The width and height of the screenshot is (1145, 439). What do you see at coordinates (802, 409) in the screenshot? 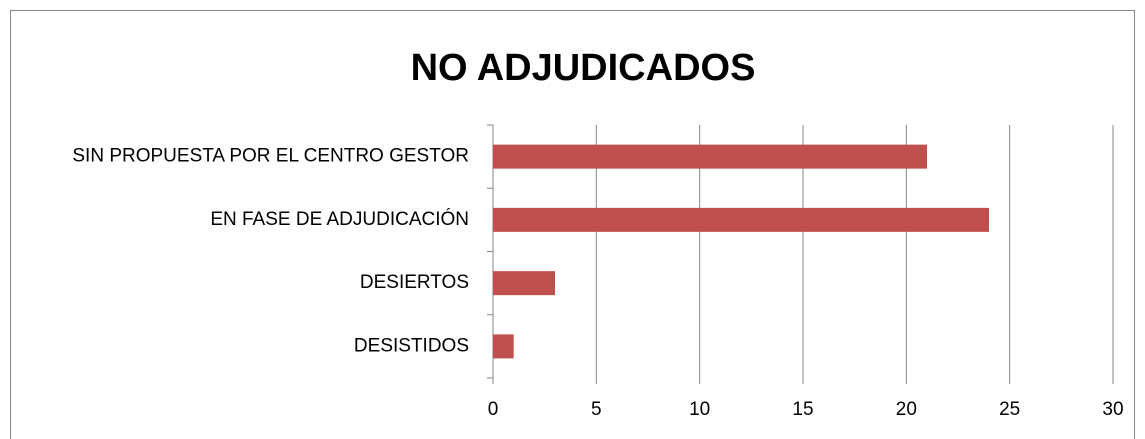
I see `x-tick-label: 15` at bounding box center [802, 409].